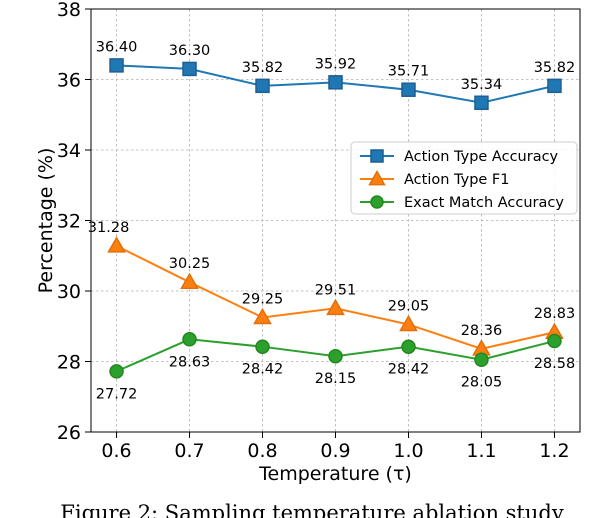  What do you see at coordinates (484, 203) in the screenshot?
I see `legend-label: Exact Match Accuracy` at bounding box center [484, 203].